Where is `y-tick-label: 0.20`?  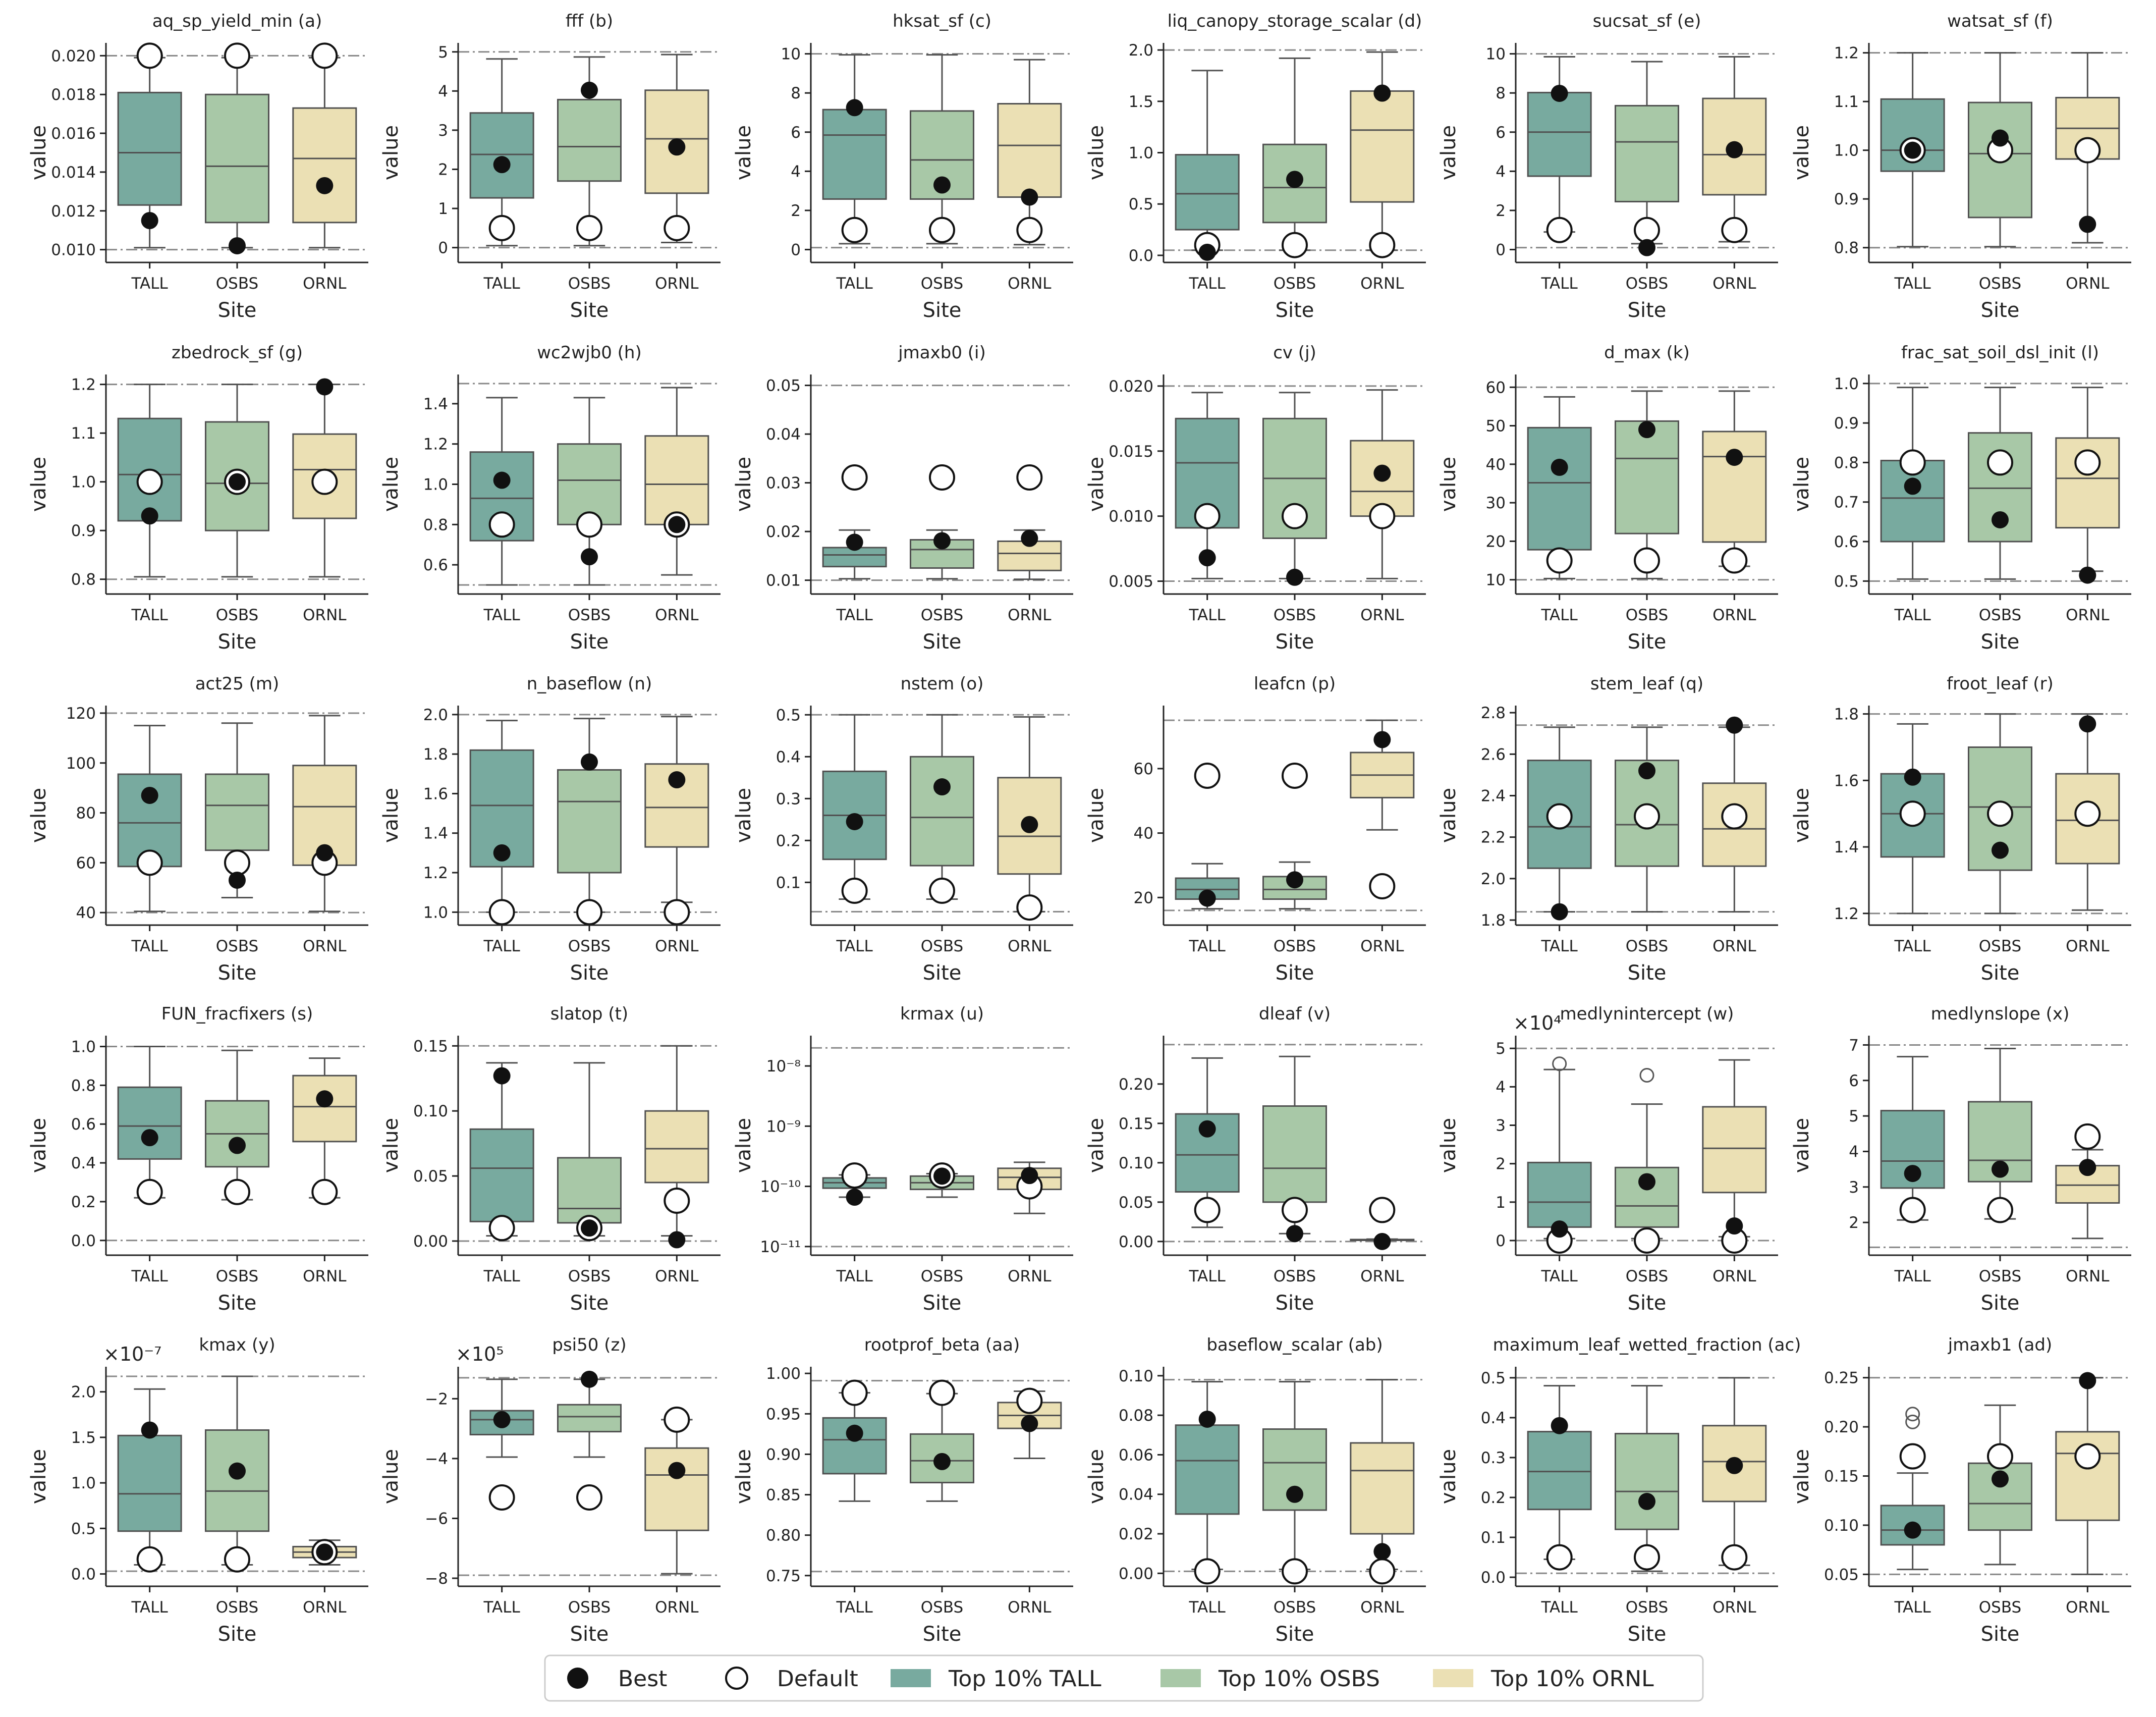 y-tick-label: 0.20 is located at coordinates (1841, 1427).